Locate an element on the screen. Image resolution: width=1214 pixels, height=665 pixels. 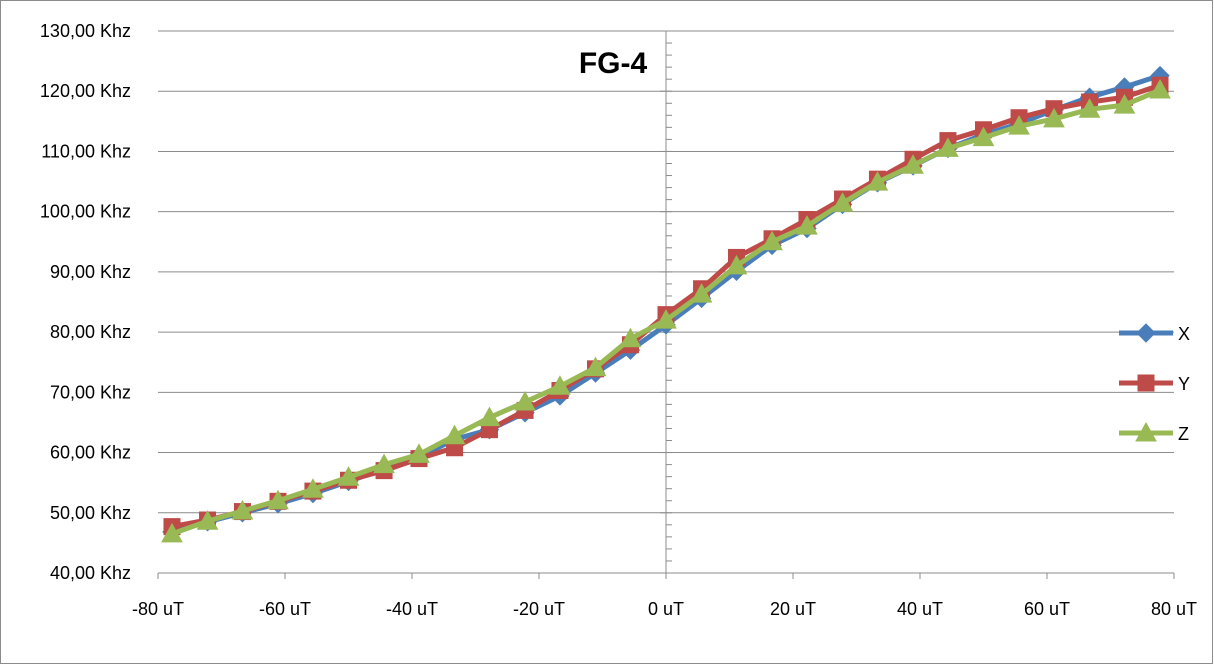
y-tick-label: 120,00 Khz is located at coordinates (85, 91).